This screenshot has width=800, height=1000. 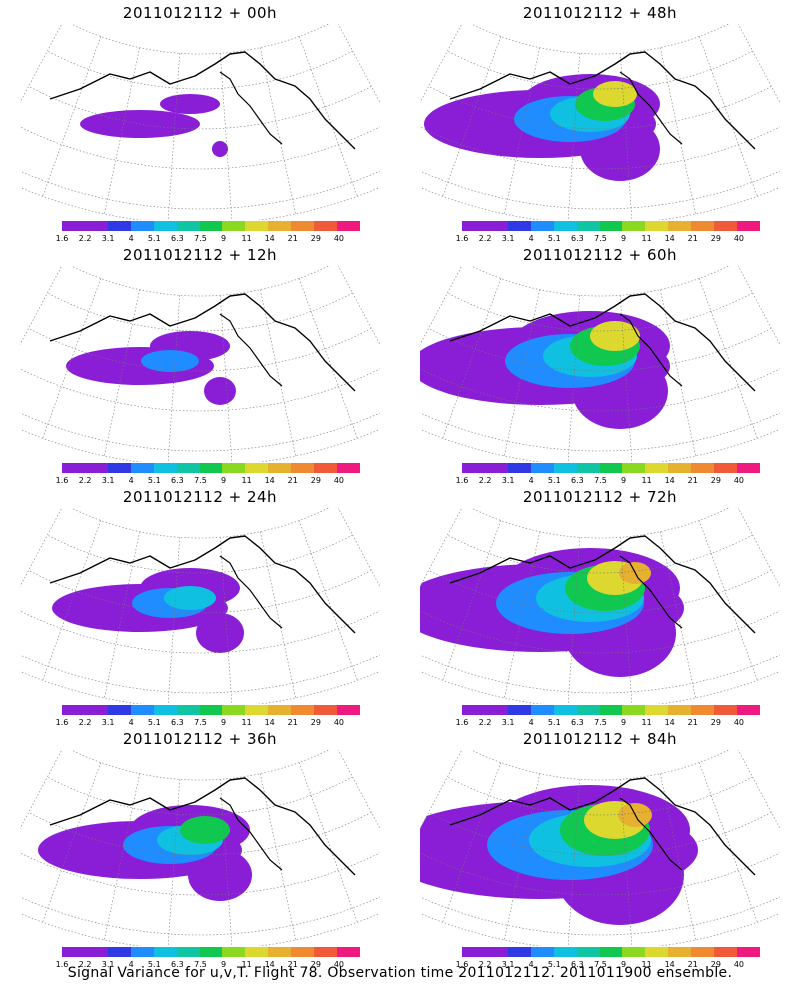 What do you see at coordinates (600, 739) in the screenshot?
I see `panel-title: 2011012112 + 84h` at bounding box center [600, 739].